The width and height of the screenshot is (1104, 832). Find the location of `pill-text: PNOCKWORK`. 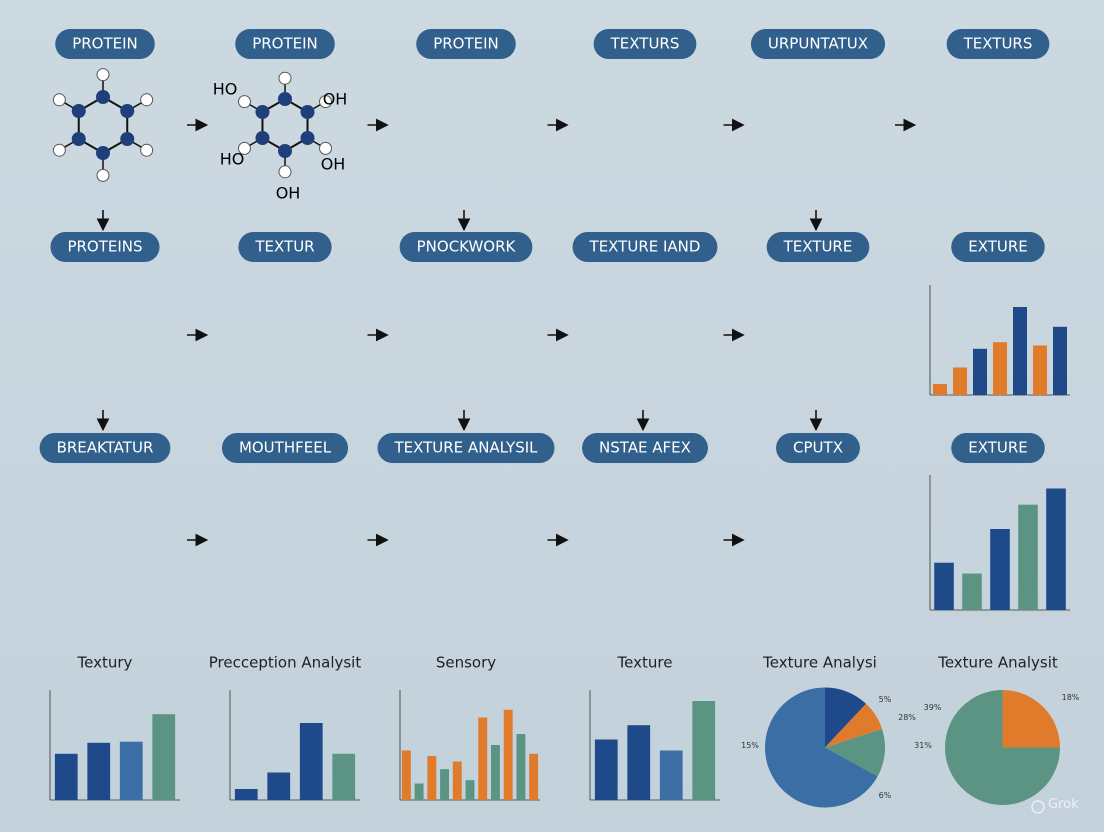

pill-text: PNOCKWORK is located at coordinates (467, 247).